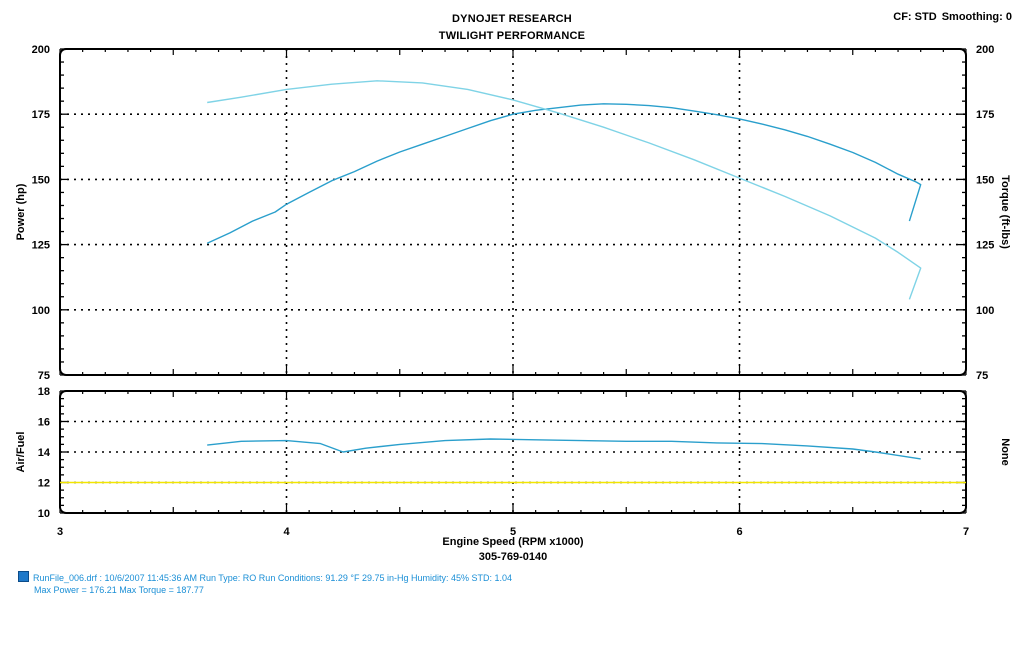 This screenshot has width=1024, height=655. Describe the element at coordinates (44, 392) in the screenshot. I see `afr-panel-ytick-label: 18` at that location.